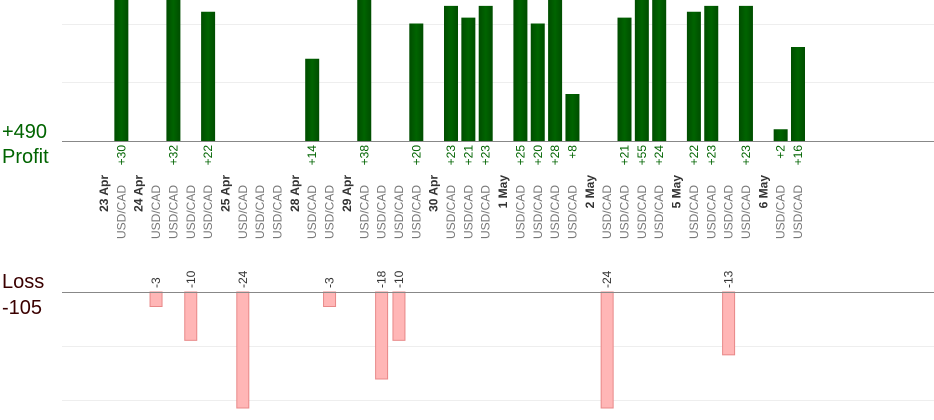  What do you see at coordinates (520, 155) in the screenshot?
I see `profit-value-label: +25` at bounding box center [520, 155].